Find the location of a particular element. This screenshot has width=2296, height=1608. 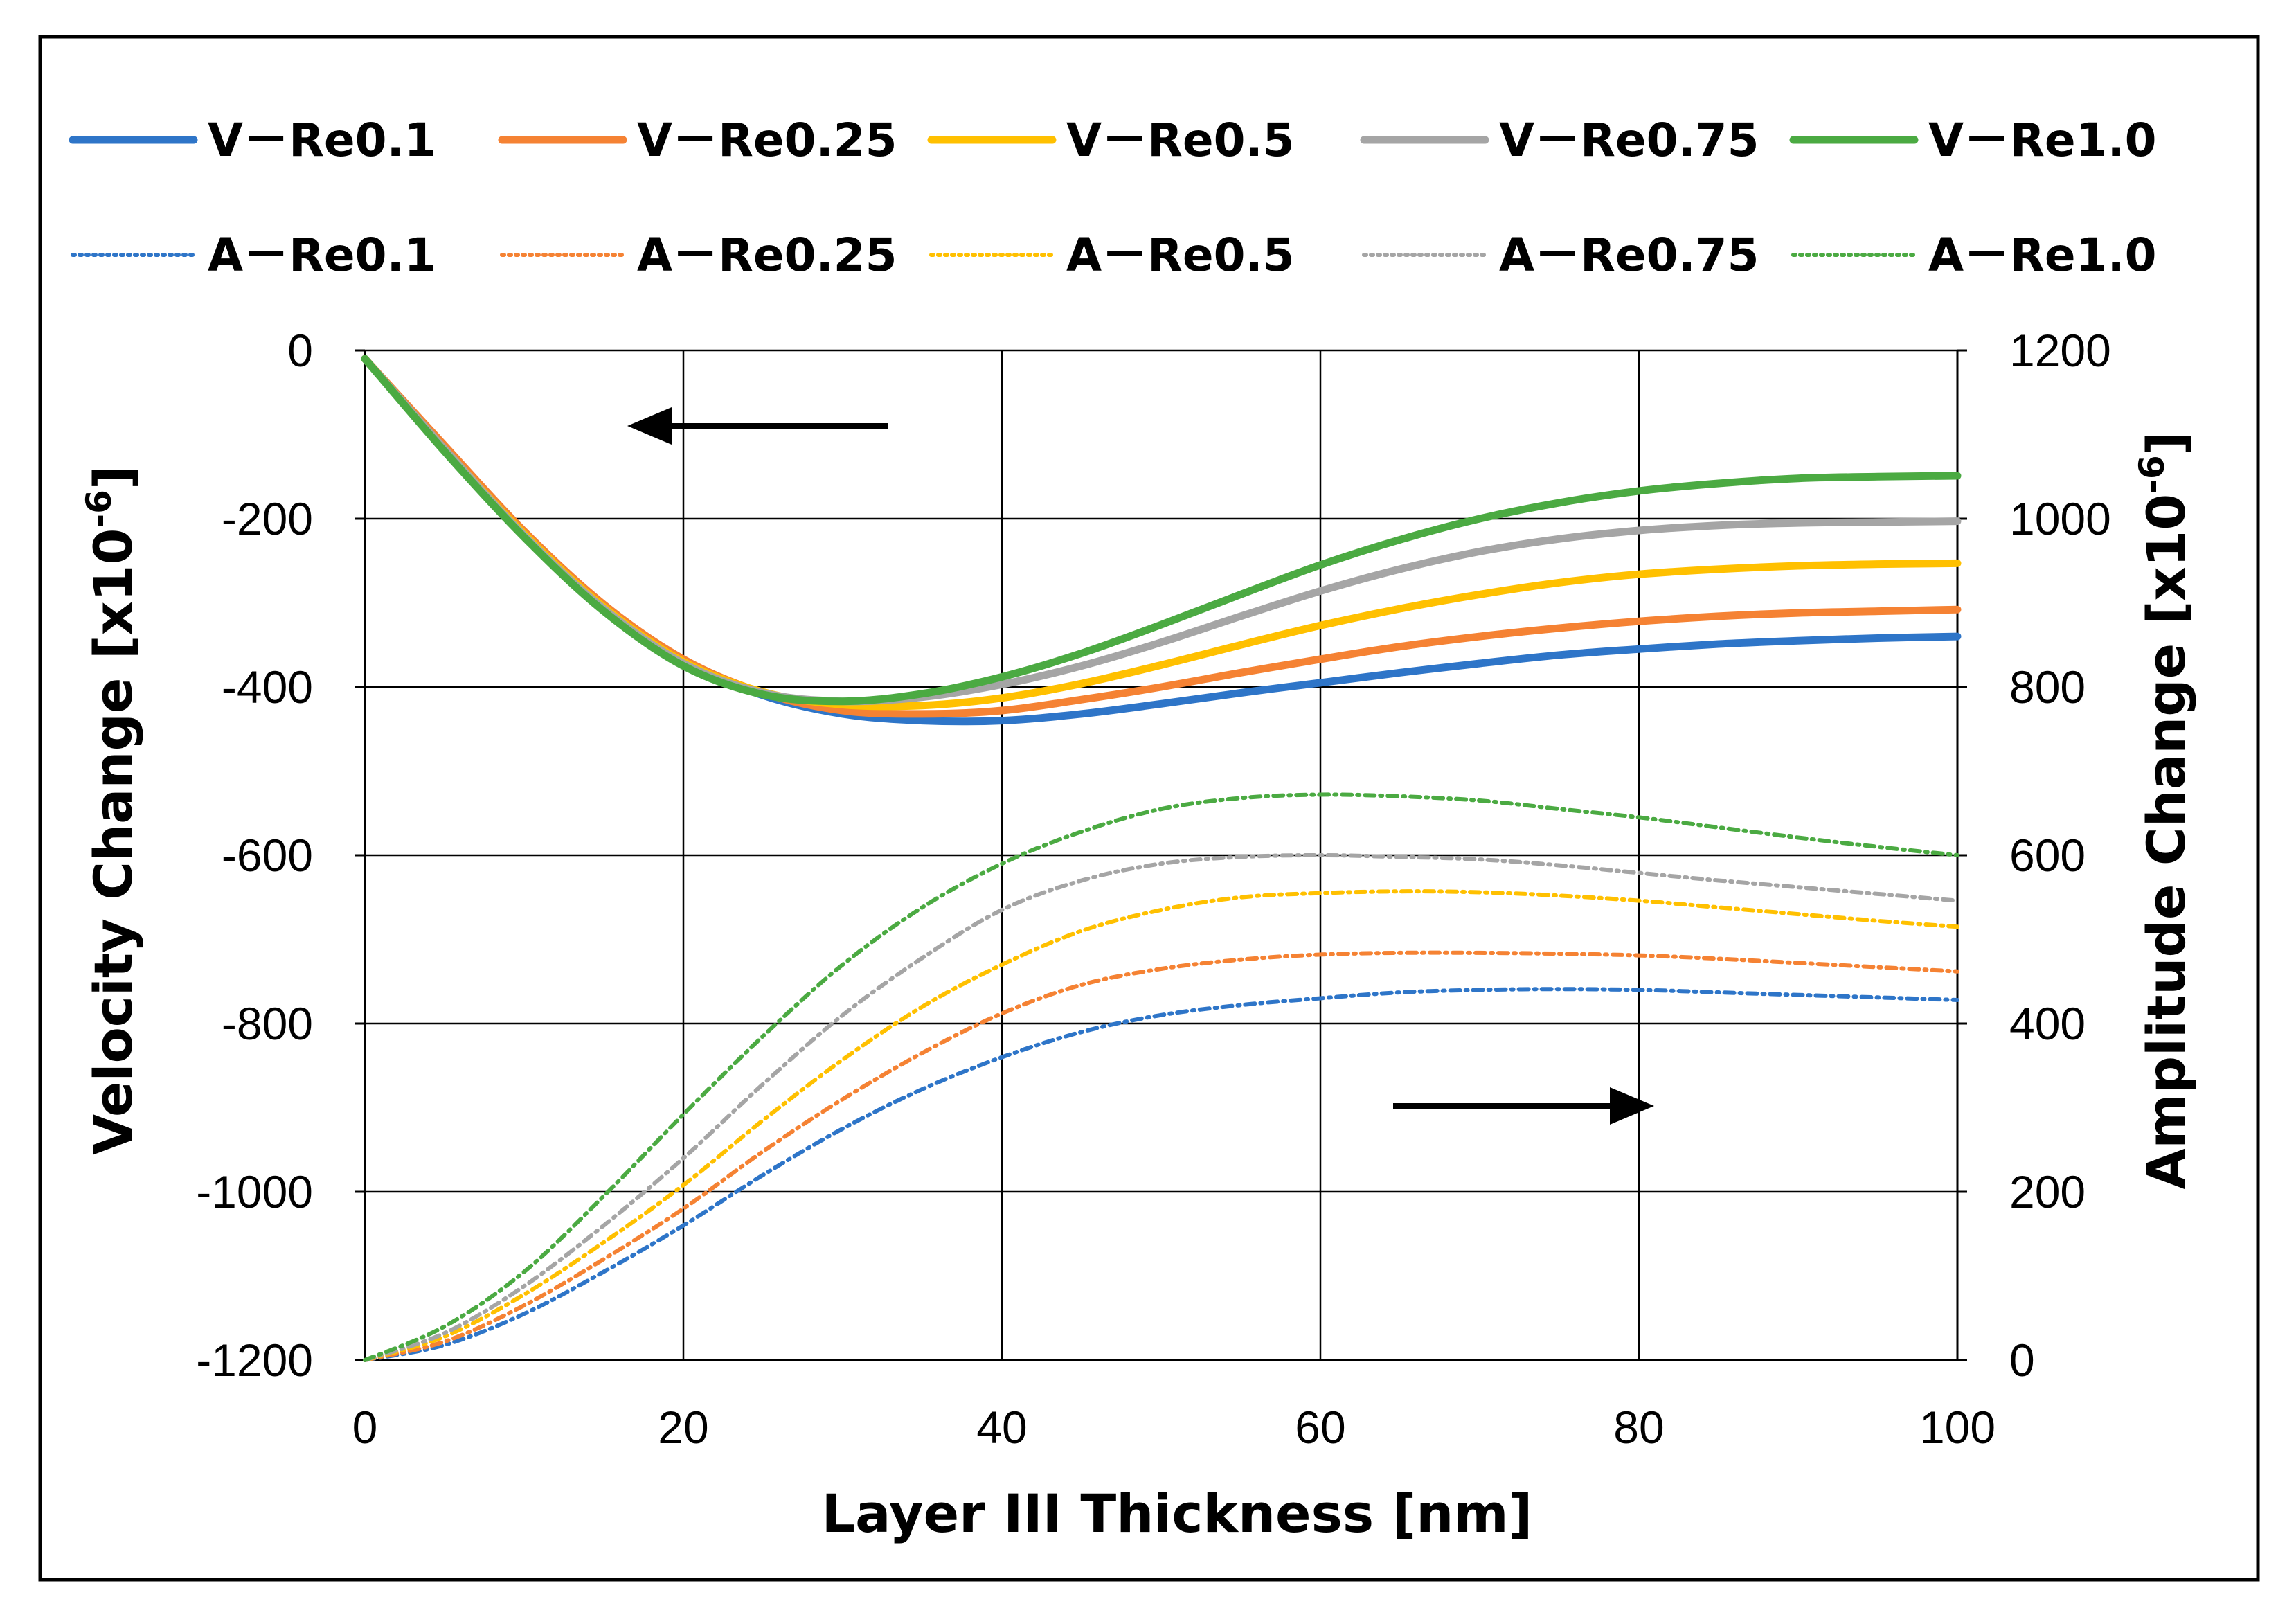

right-axis-arrow is located at coordinates (1524, 1106).